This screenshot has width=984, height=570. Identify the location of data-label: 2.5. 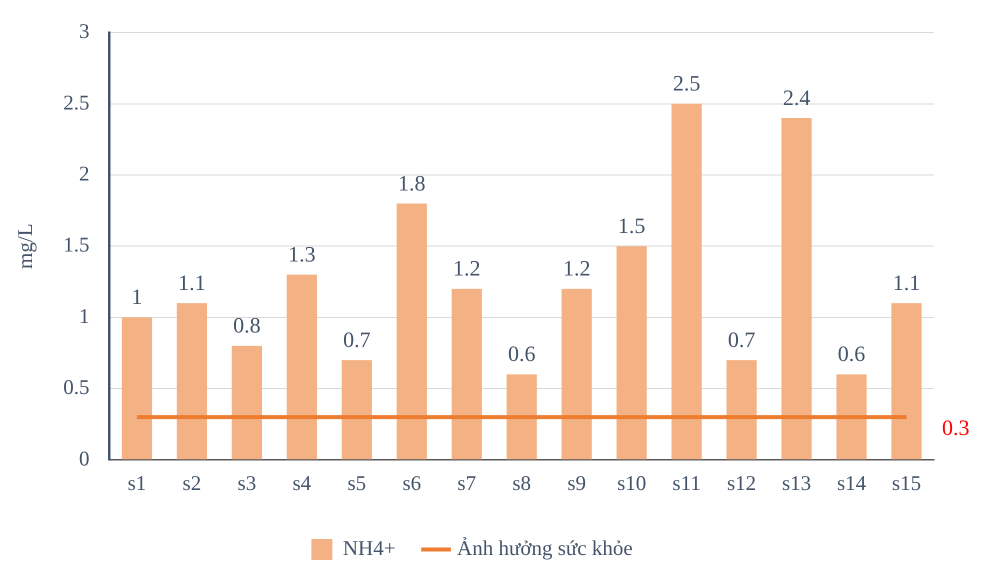
(686, 83).